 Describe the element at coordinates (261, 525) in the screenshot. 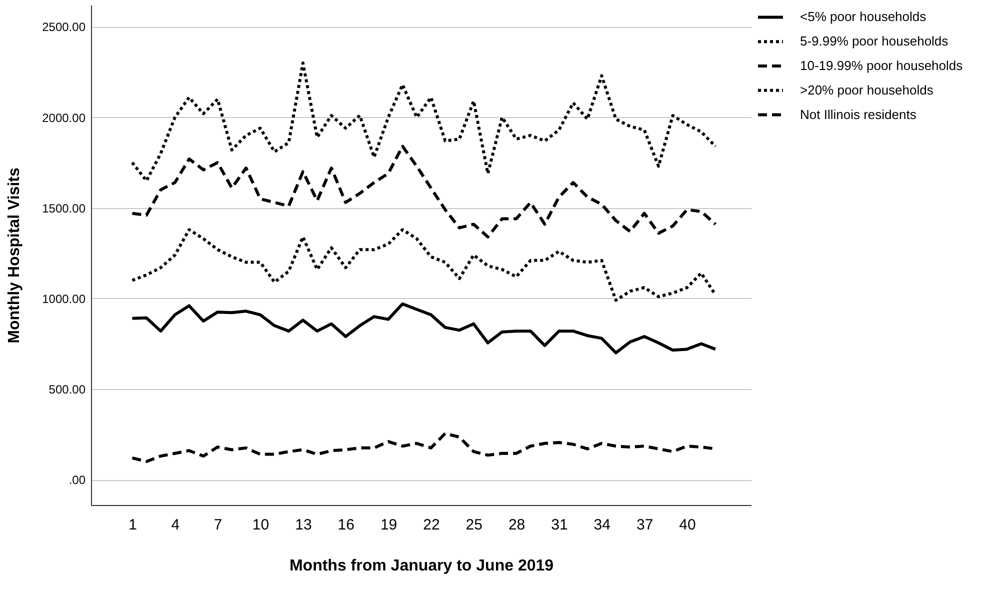

I see `x-tick-label: 10` at that location.